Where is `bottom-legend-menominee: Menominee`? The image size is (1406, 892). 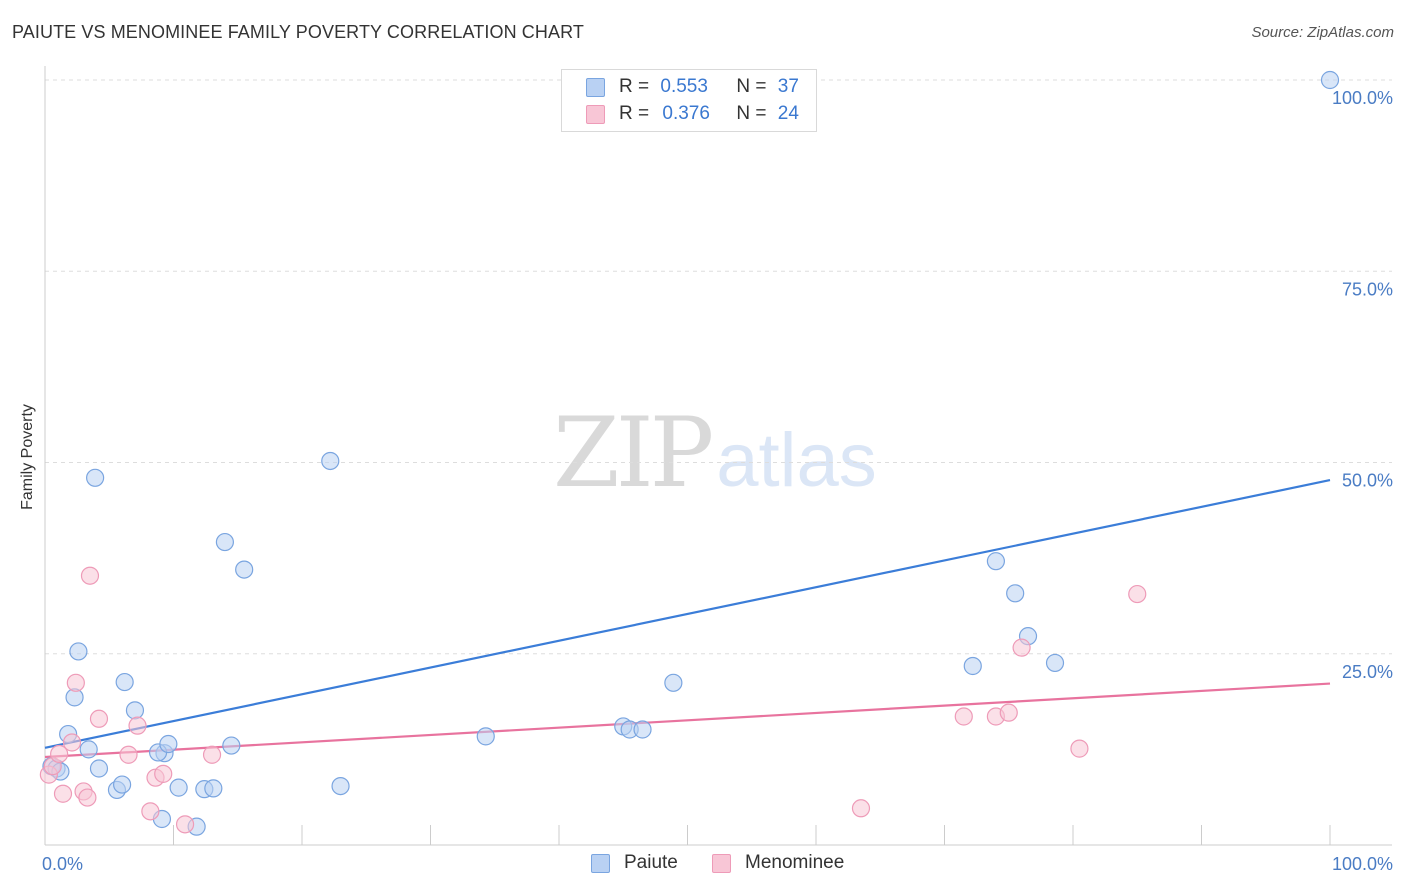 bottom-legend-menominee: Menominee is located at coordinates (778, 863).